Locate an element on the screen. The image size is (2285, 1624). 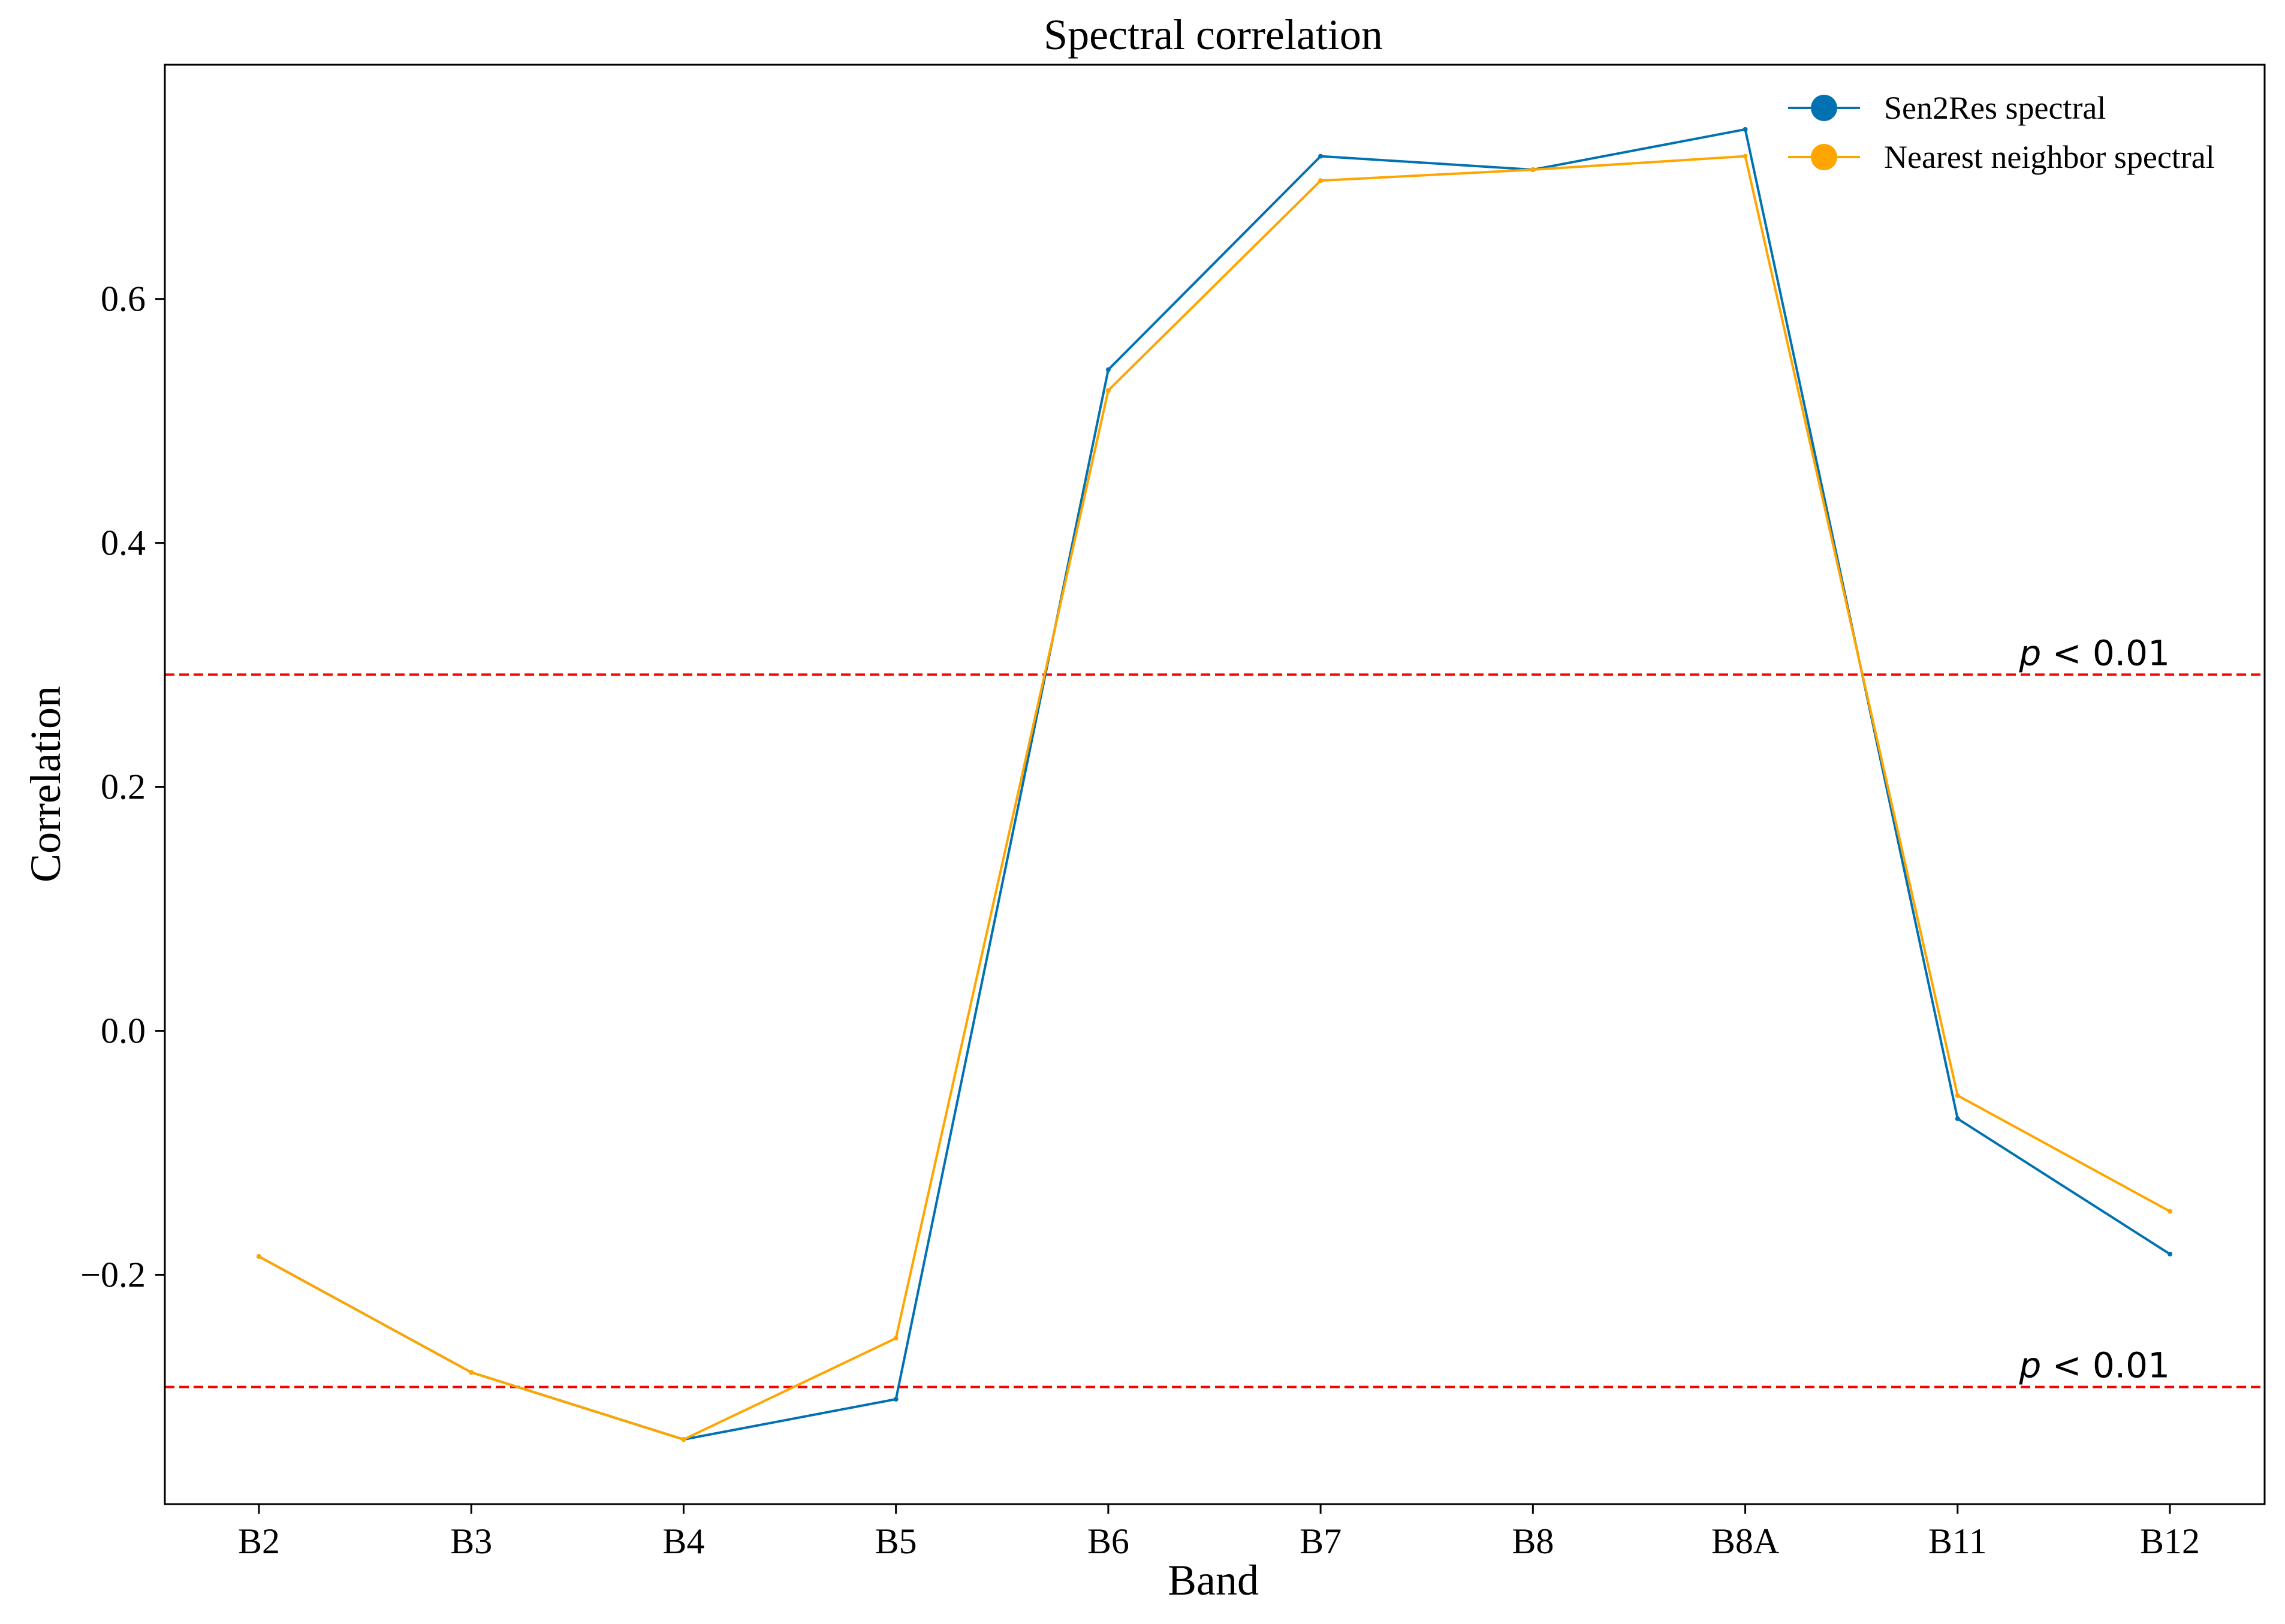
chart-title: Spectral correlation is located at coordinates (1213, 35).